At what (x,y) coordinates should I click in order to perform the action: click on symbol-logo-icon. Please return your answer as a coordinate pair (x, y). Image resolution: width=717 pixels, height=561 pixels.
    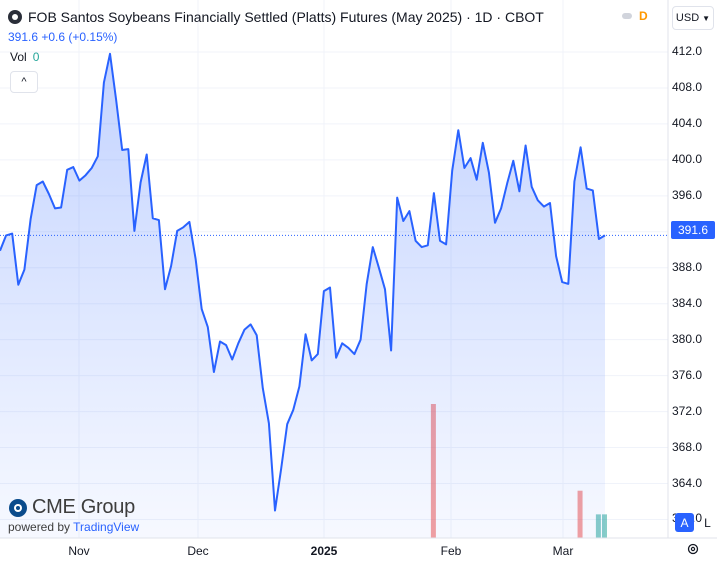
    Looking at the image, I should click on (15, 17).